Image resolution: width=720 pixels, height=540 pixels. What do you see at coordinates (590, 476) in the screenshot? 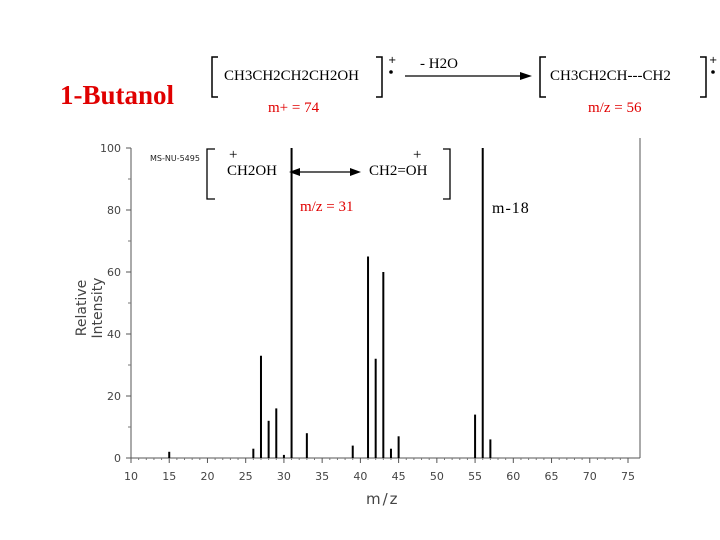
I see `x-tick-label: 70` at bounding box center [590, 476].